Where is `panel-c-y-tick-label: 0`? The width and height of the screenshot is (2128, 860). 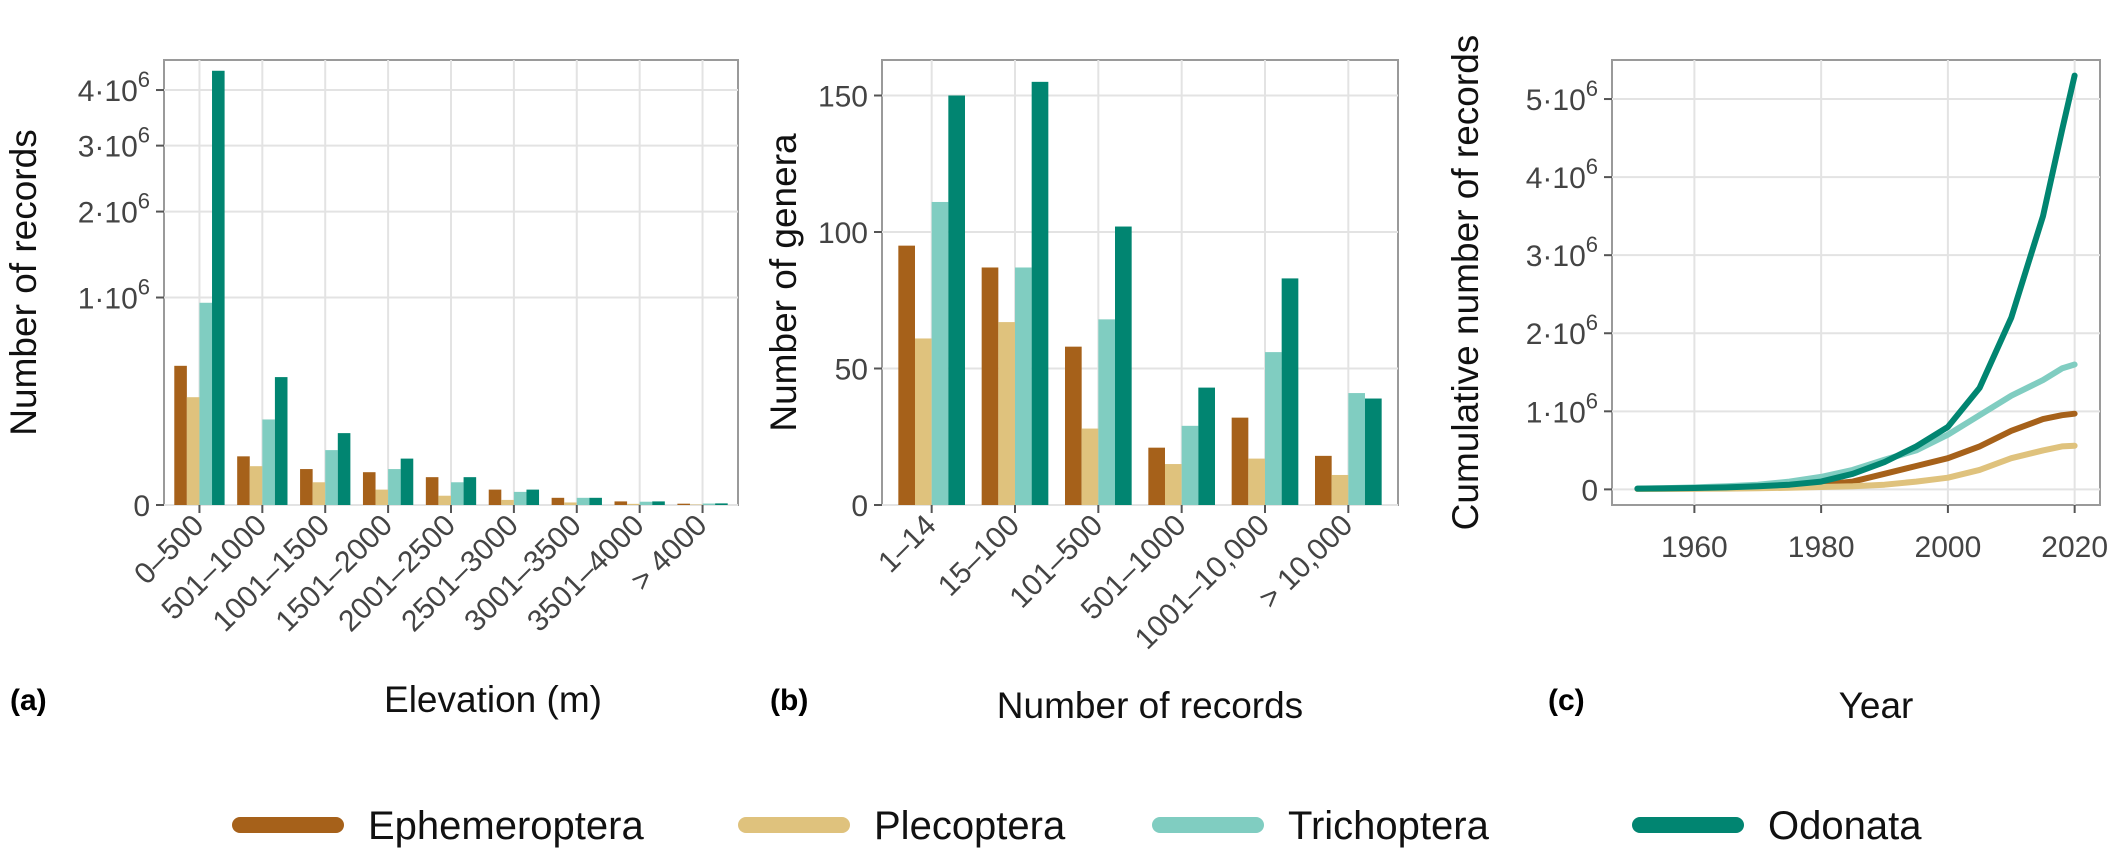
panel-c-y-tick-label: 0 is located at coordinates (1589, 490).